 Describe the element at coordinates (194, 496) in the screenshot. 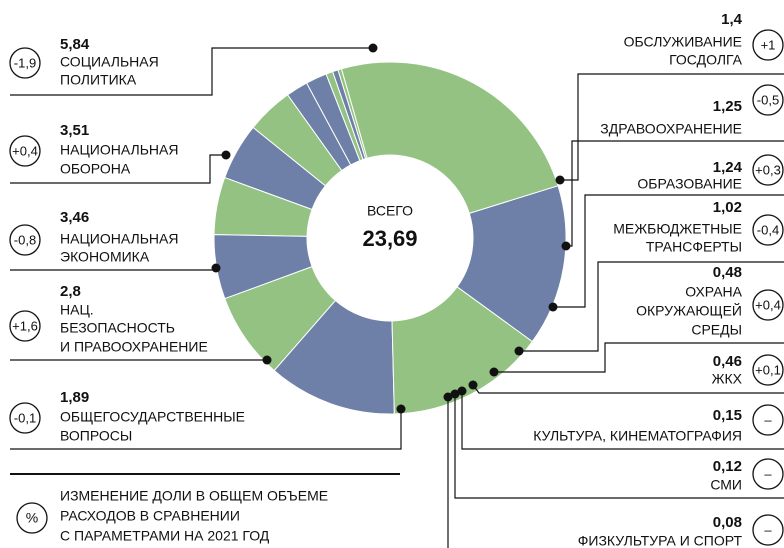

I see `legend-text: ИЗМЕНЕНИЕ ДОЛИ В ОБЩЕМ ОБЪЕМЕ` at that location.